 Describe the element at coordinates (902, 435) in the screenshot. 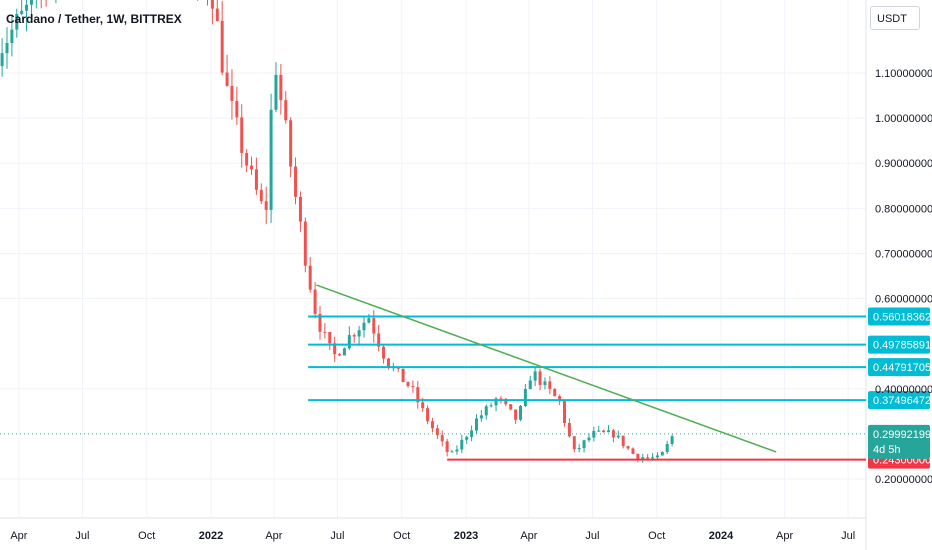

I see `current-price-label: 0.29992199` at that location.